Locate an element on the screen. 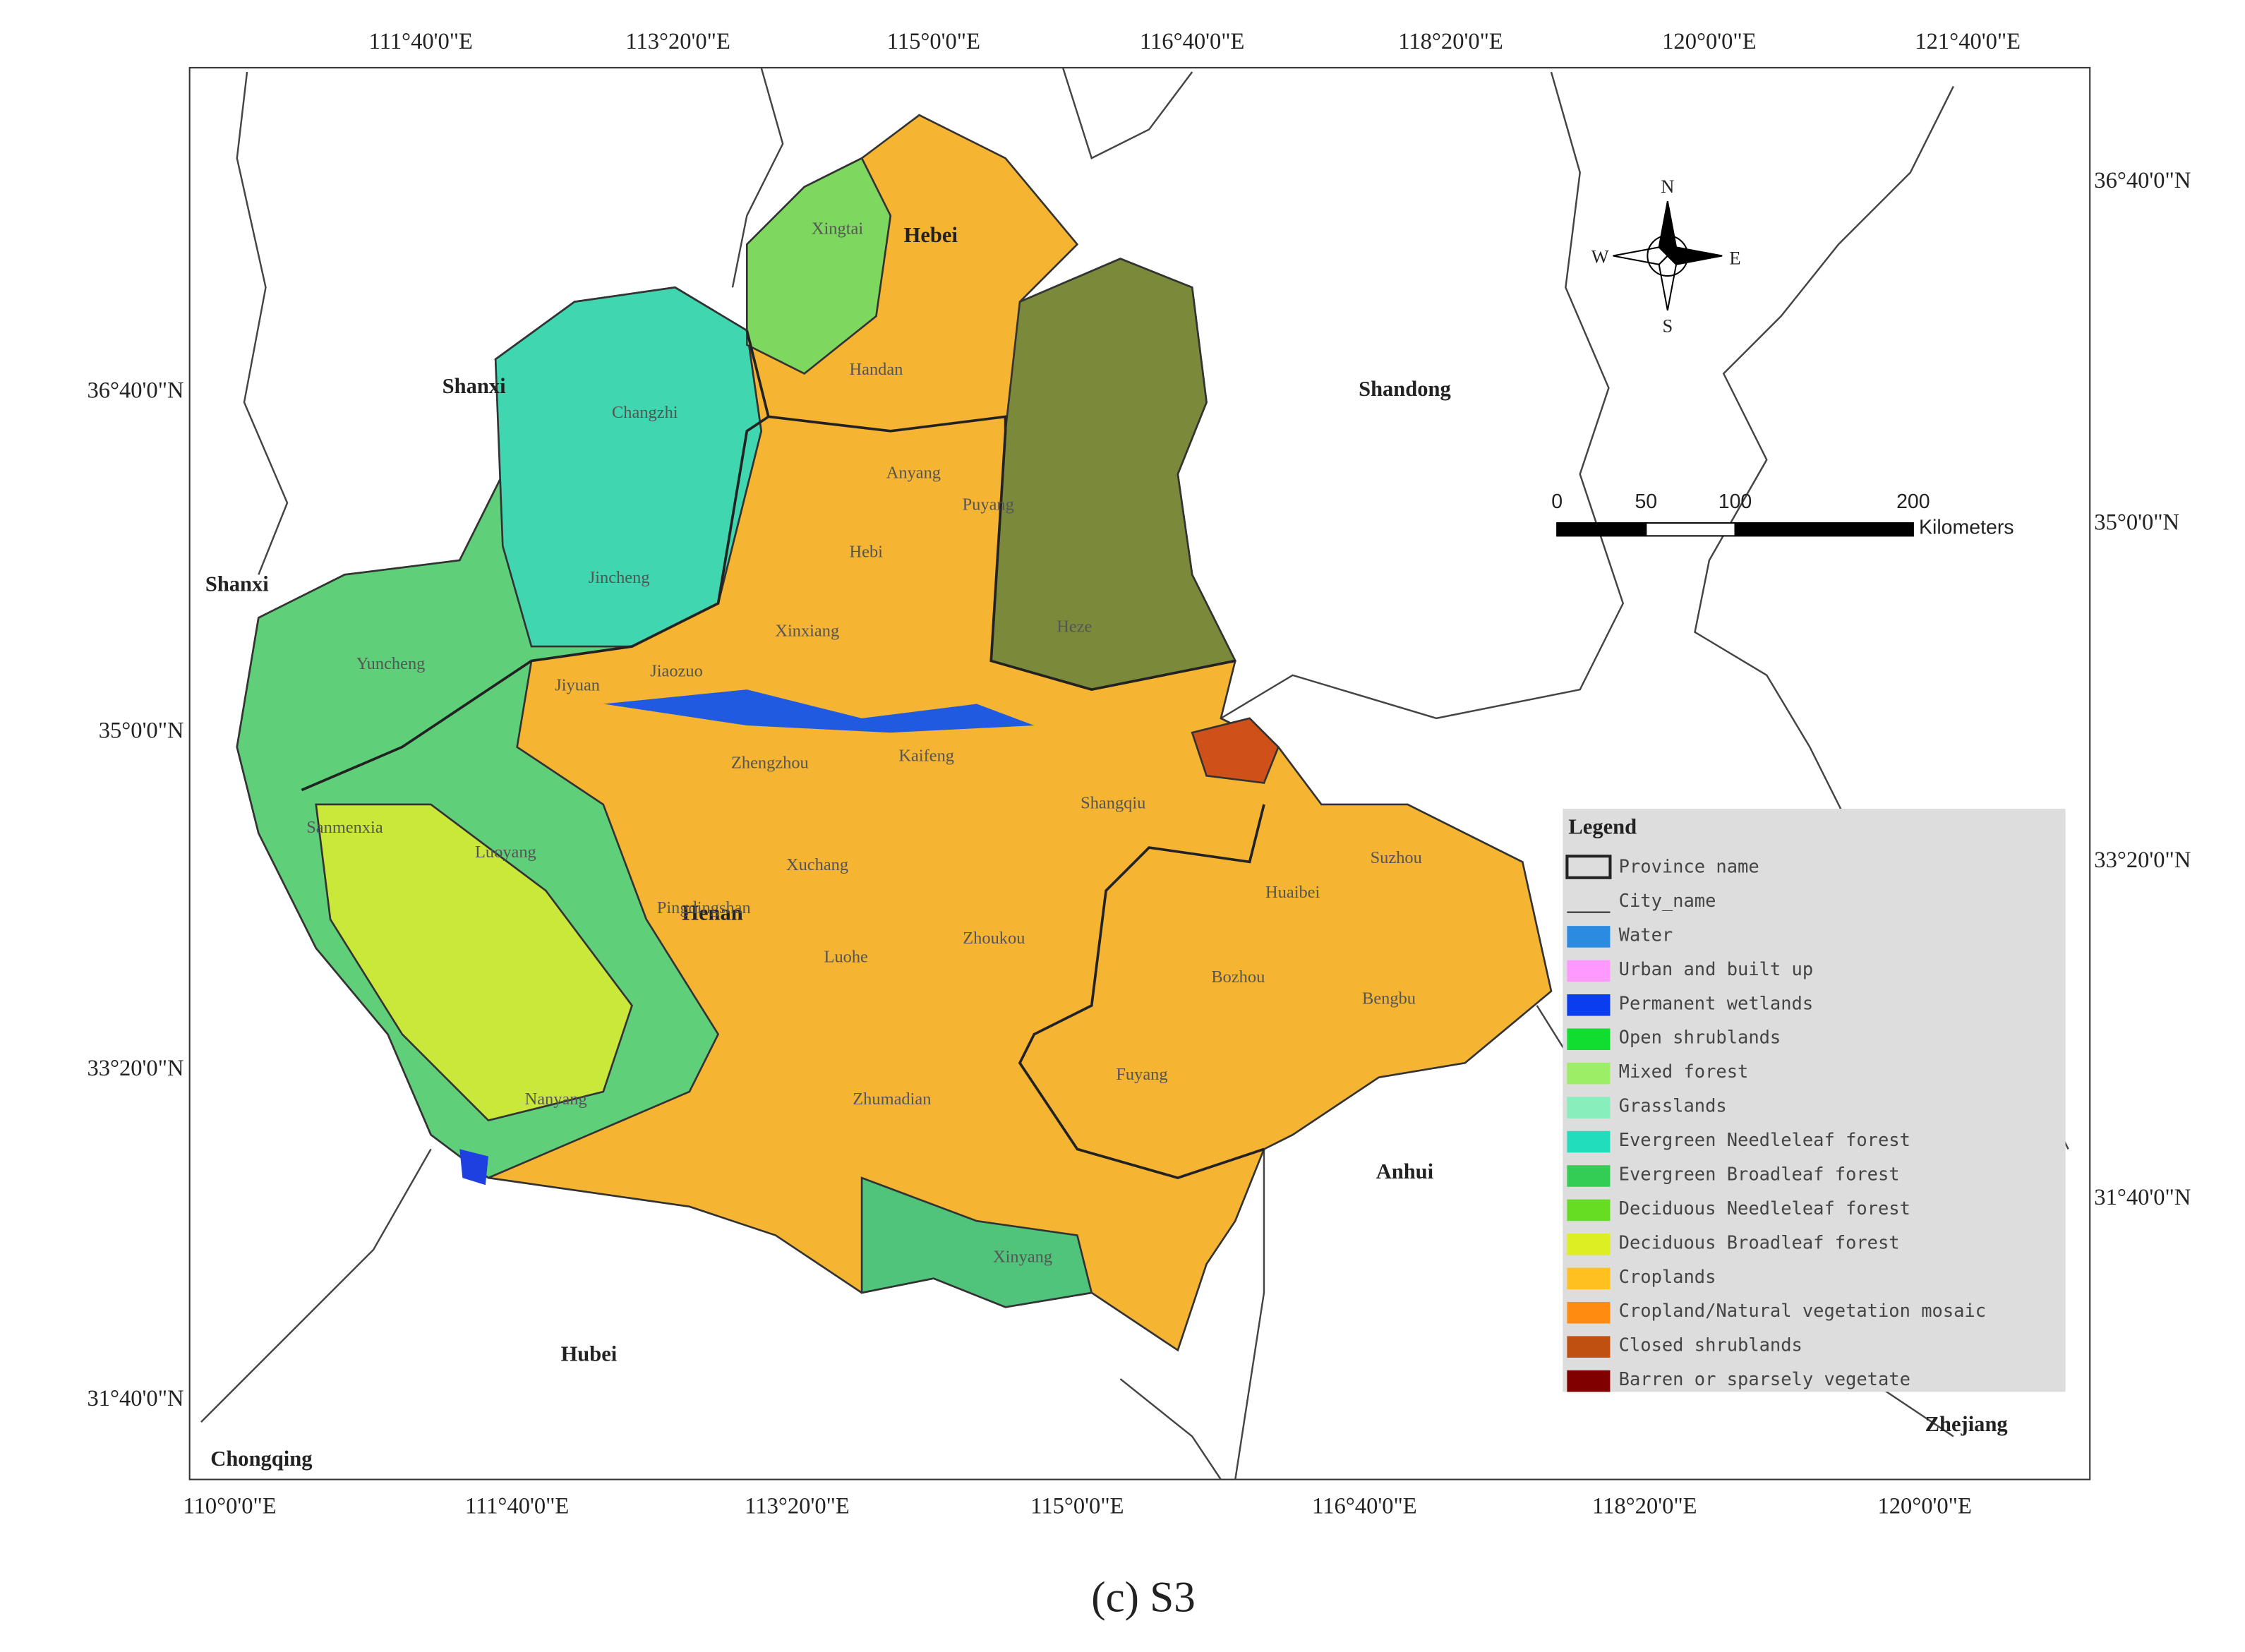 The image size is (2245, 1652). legend-label: Barren or sparsely vegetate is located at coordinates (1764, 1378).